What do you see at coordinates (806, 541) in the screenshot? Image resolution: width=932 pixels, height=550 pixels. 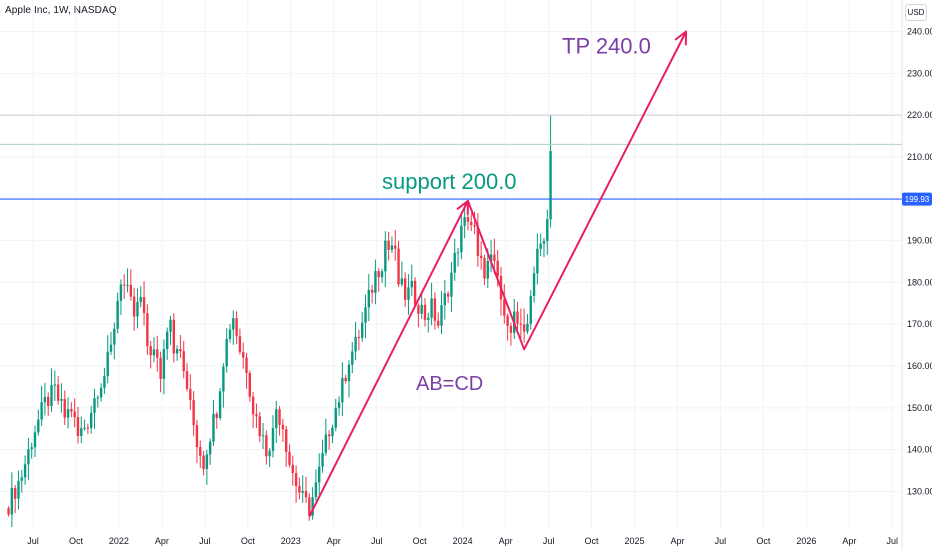 I see `time-tick-label: 2026` at bounding box center [806, 541].